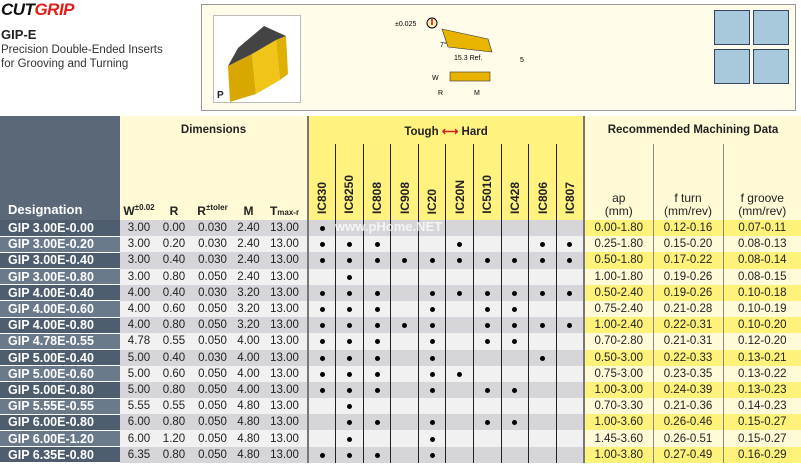  What do you see at coordinates (212, 260) in the screenshot?
I see `dimension-cell: 0.030` at bounding box center [212, 260].